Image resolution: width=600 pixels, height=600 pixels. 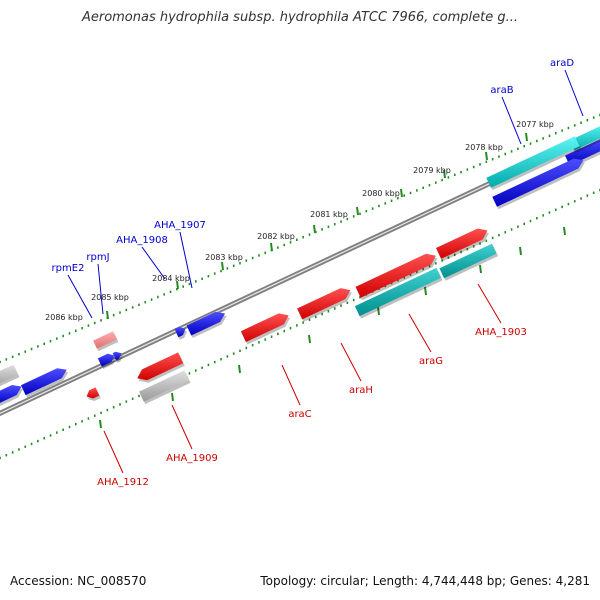 What do you see at coordinates (324, 304) in the screenshot?
I see `gene-arrow-arah` at bounding box center [324, 304].